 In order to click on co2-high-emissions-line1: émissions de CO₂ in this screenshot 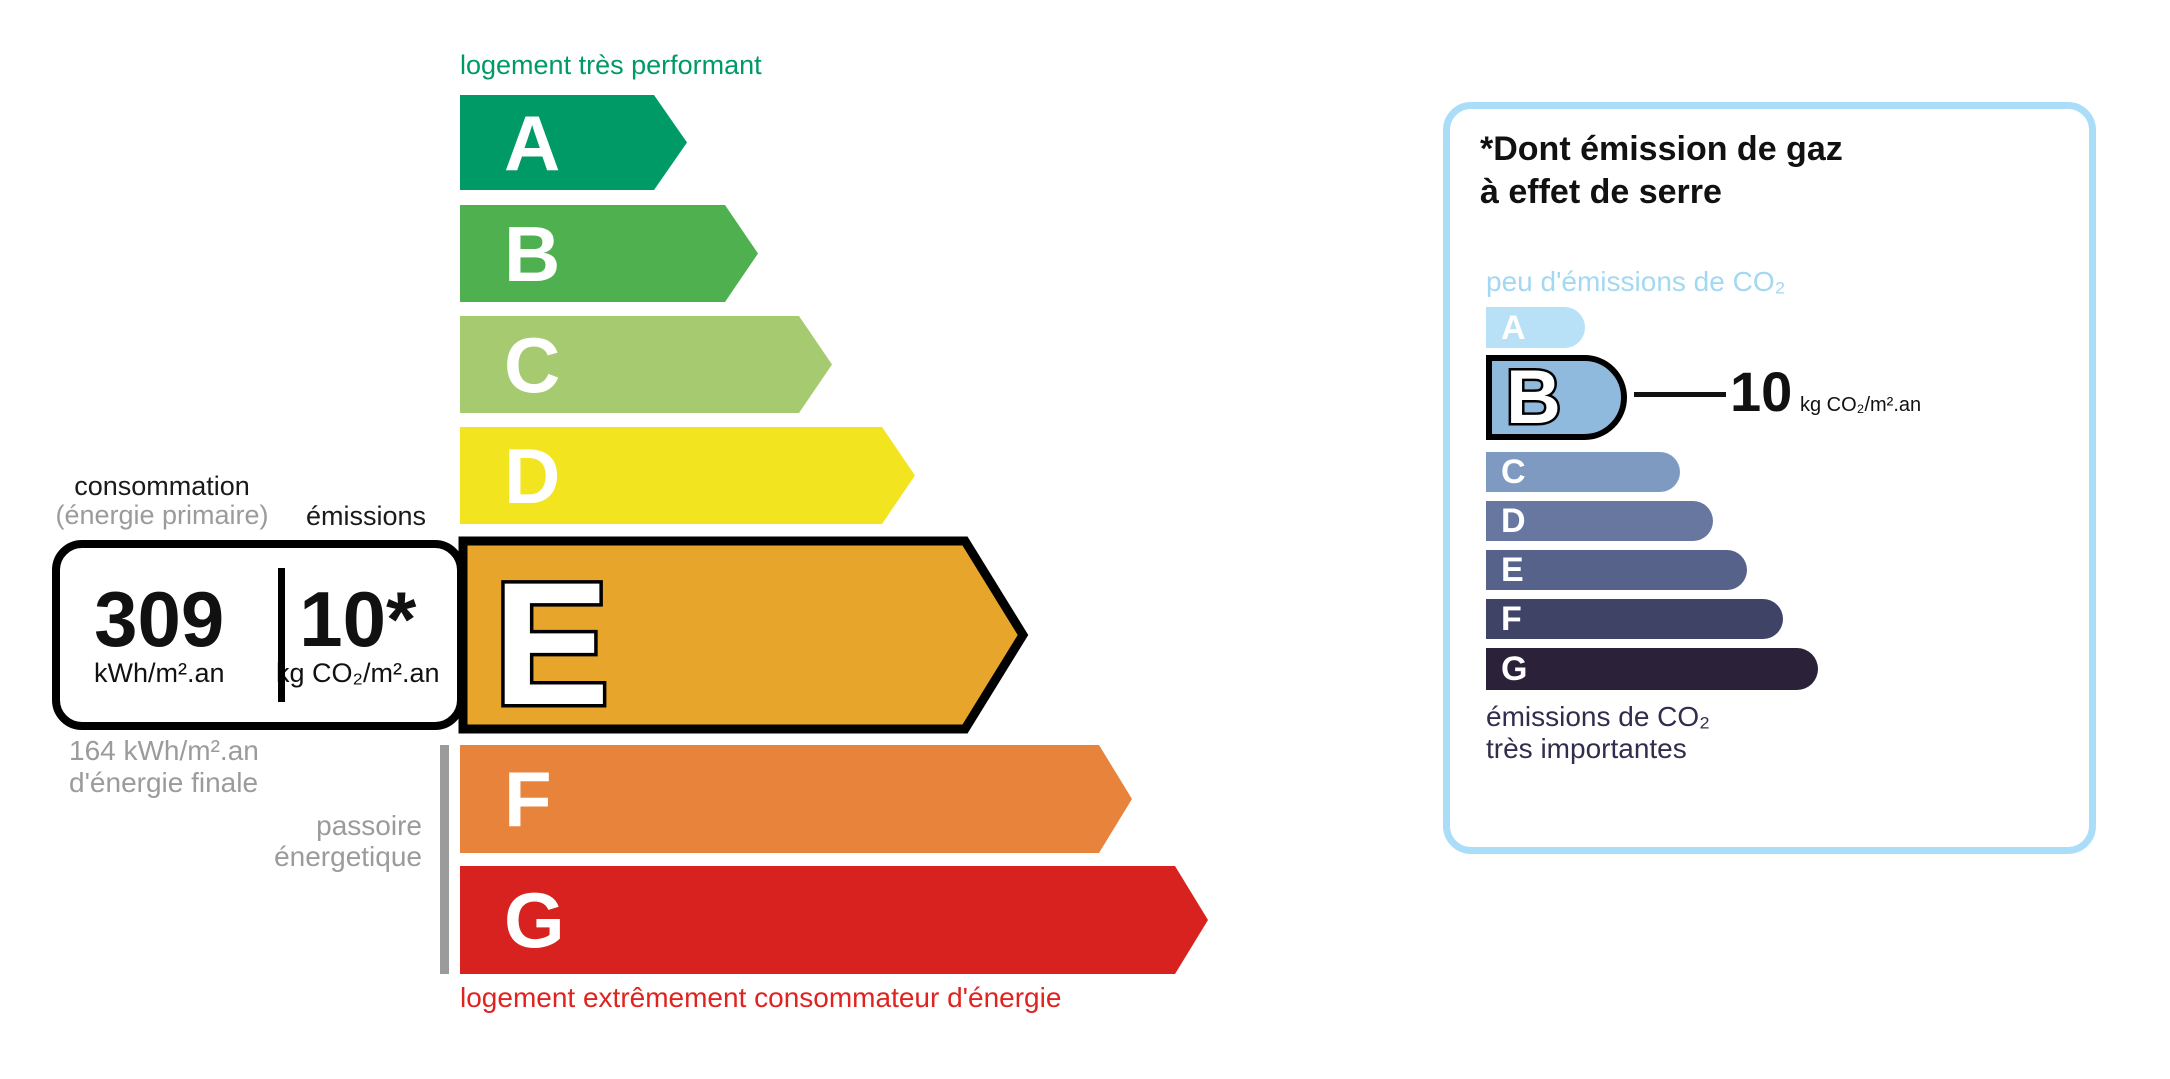, I will do `click(1598, 716)`.